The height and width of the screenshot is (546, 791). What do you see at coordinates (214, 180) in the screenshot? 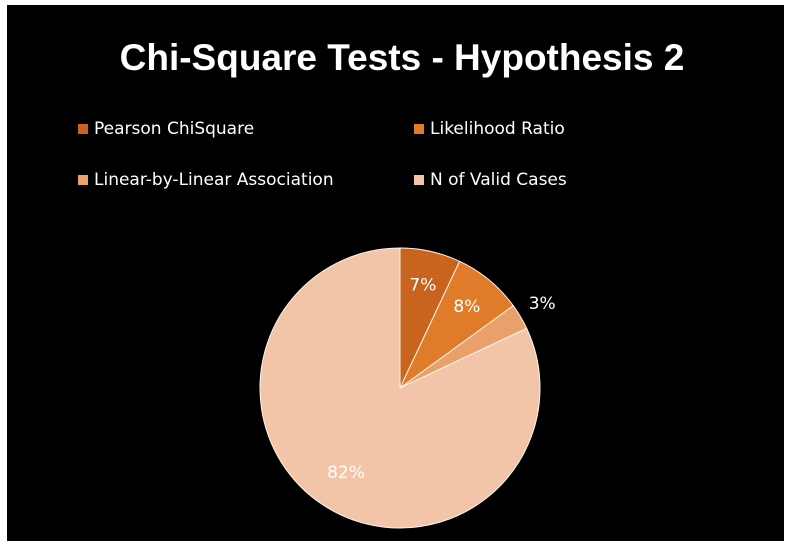
I see `legend-label: Linear-by-Linear Association` at bounding box center [214, 180].